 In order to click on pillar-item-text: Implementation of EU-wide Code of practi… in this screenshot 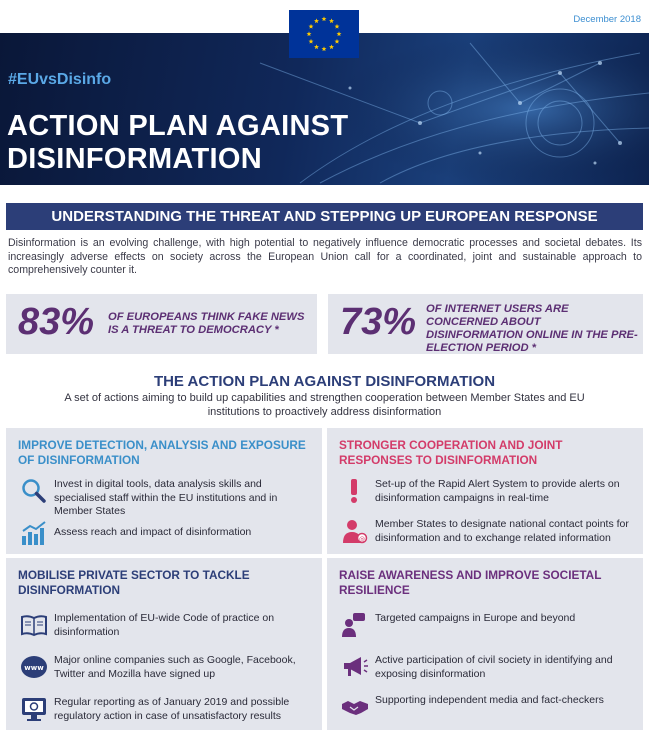, I will do `click(164, 625)`.